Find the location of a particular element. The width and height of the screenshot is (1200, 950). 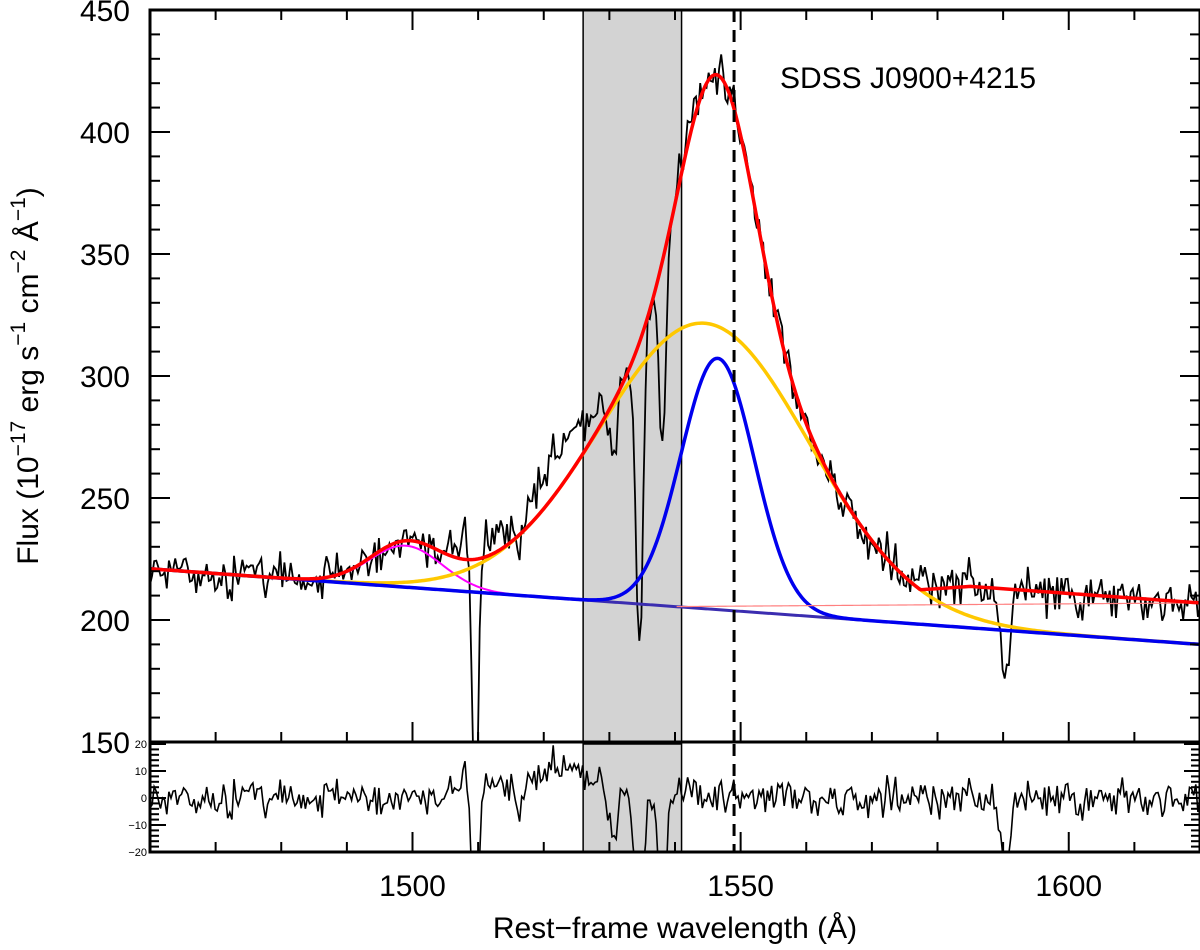

object-annotation: SDSS J0900+4215 is located at coordinates (908, 78).